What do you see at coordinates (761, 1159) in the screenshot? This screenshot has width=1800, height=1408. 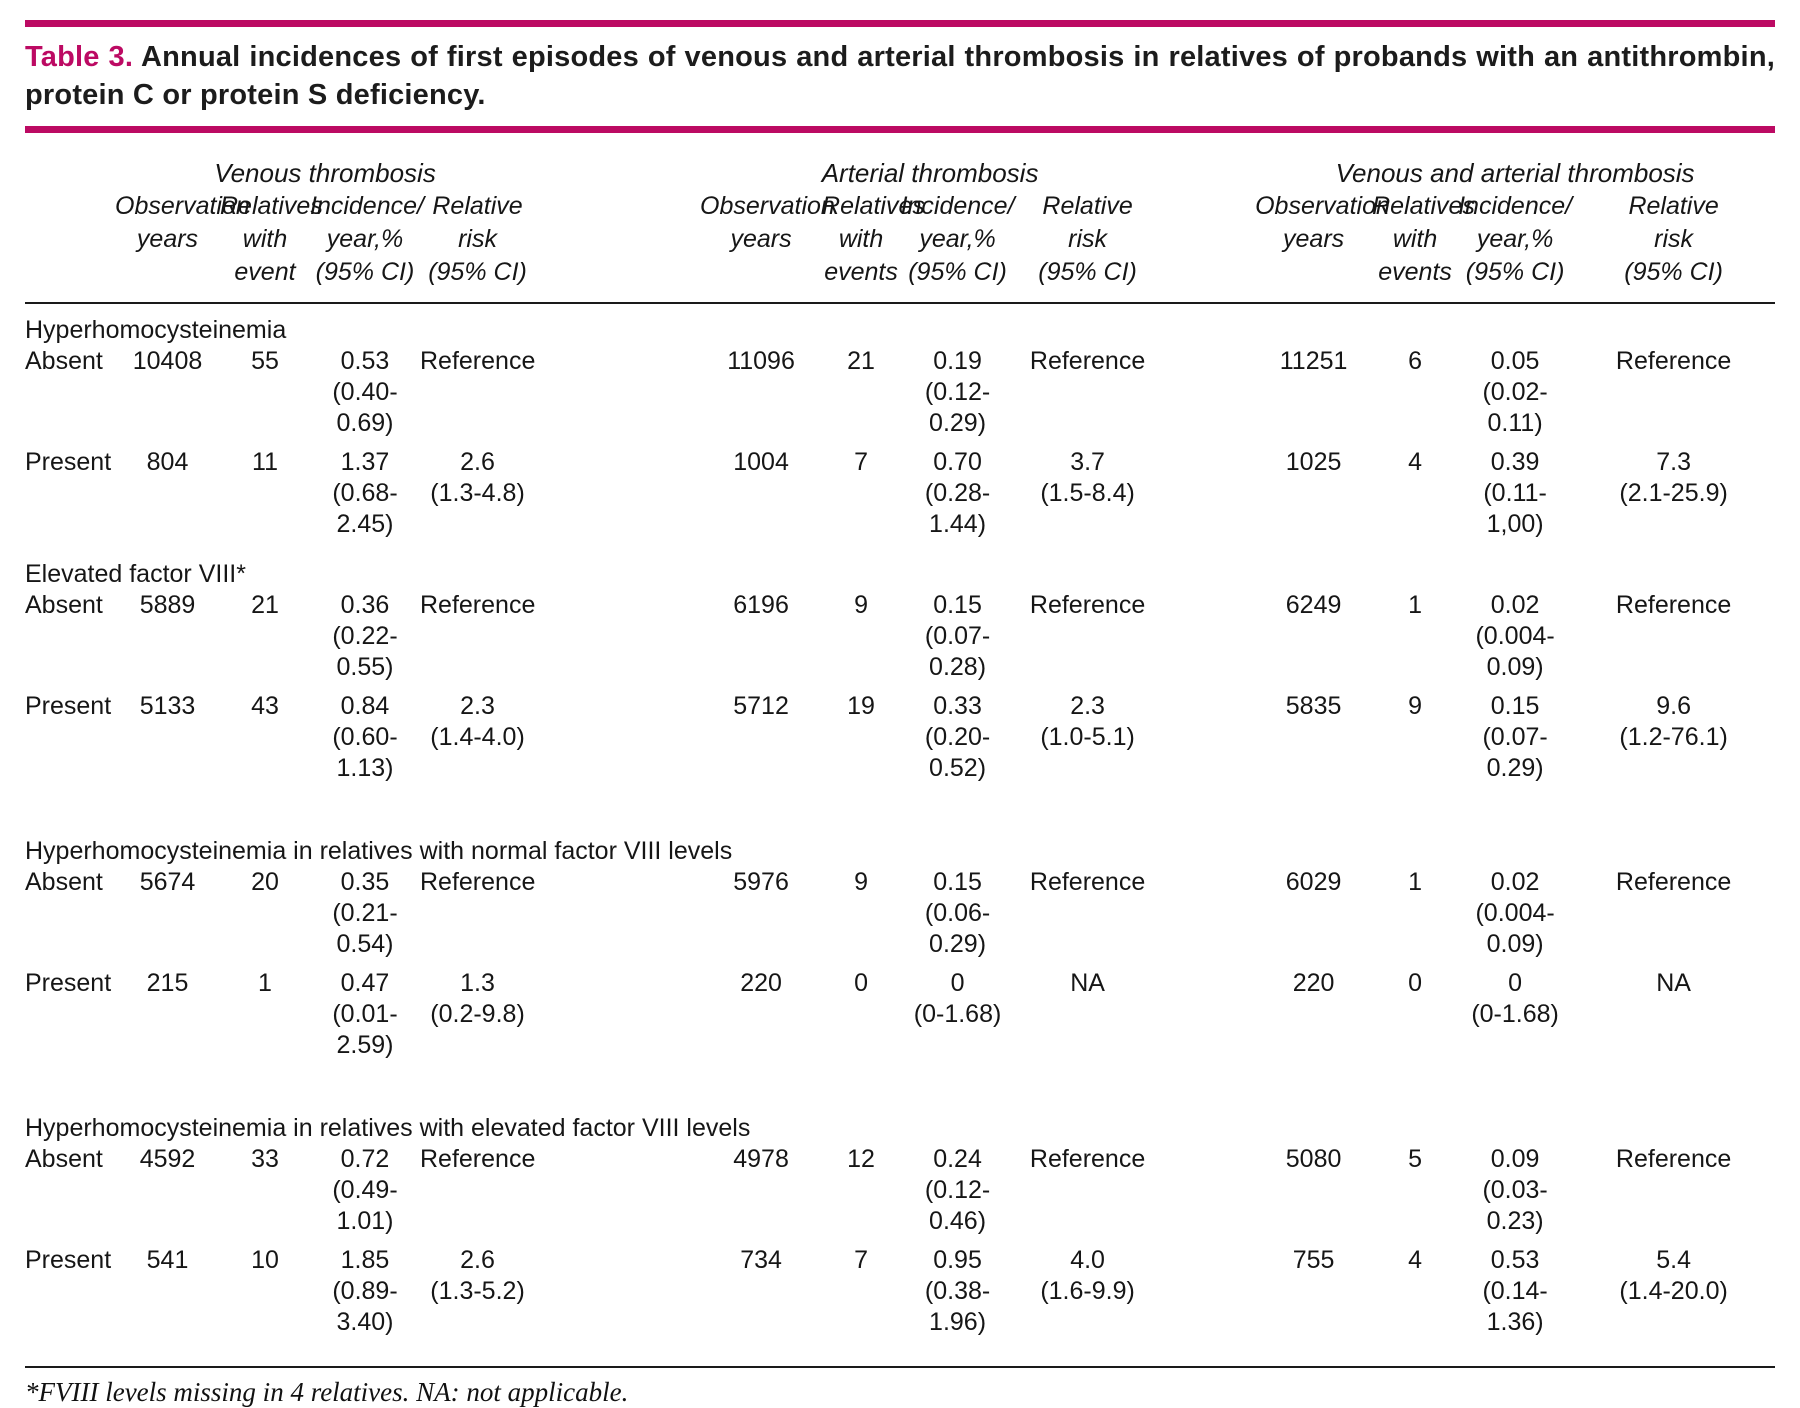 I see `data-cell: 4978` at bounding box center [761, 1159].